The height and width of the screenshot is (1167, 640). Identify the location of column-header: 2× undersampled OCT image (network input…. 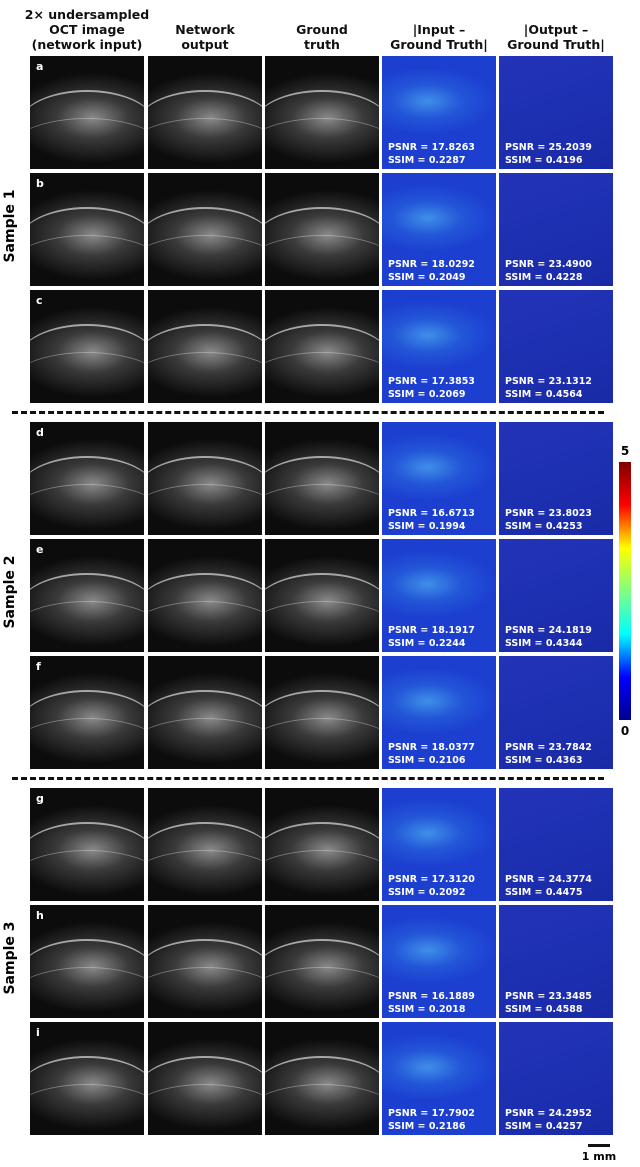
(87, 29).